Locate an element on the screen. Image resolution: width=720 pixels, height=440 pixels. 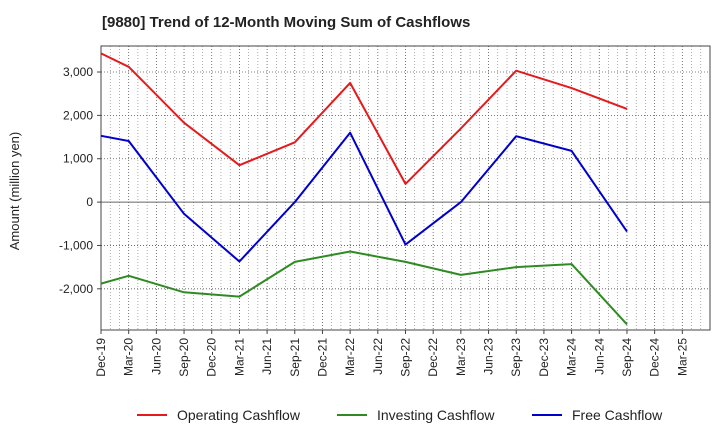
investing-cashflow-line is located at coordinates (364, 288).